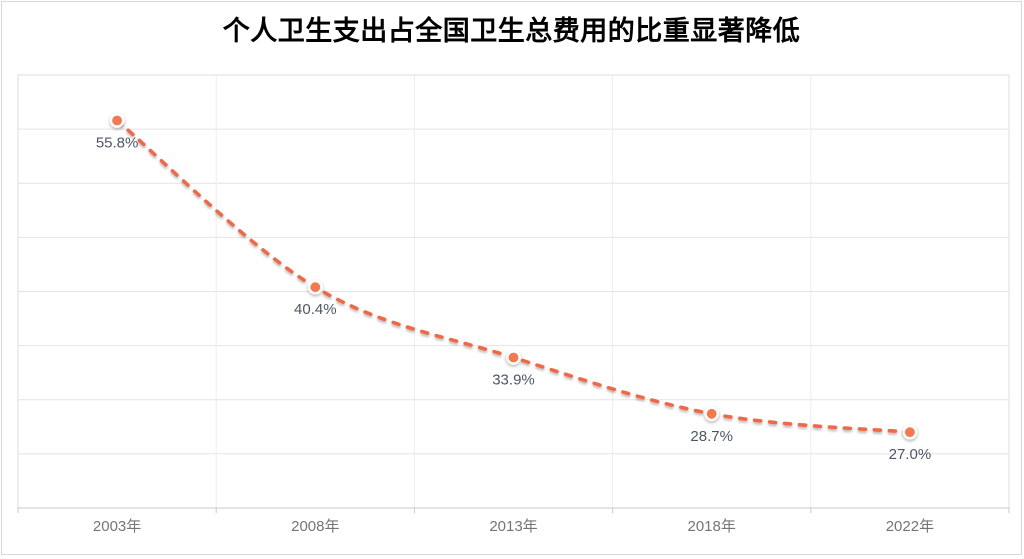 The height and width of the screenshot is (559, 1024). I want to click on x-axis-labels: 2003年 2008年 2013年 2018年 2022年, so click(513, 526).